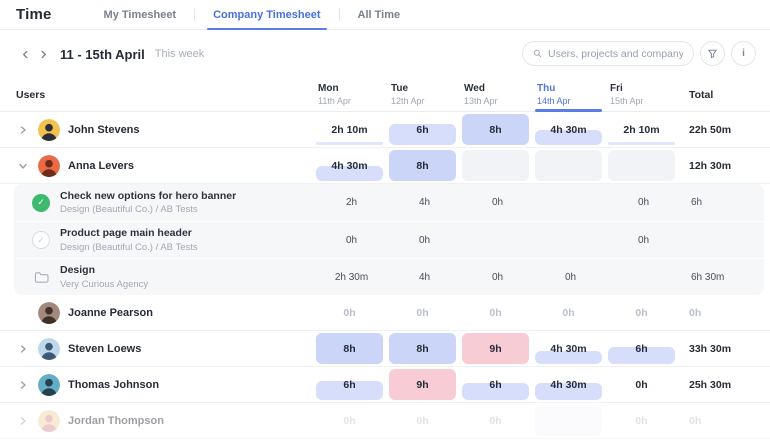 This screenshot has height=442, width=770. What do you see at coordinates (41, 202) in the screenshot?
I see `check-done-icon: ✓` at bounding box center [41, 202].